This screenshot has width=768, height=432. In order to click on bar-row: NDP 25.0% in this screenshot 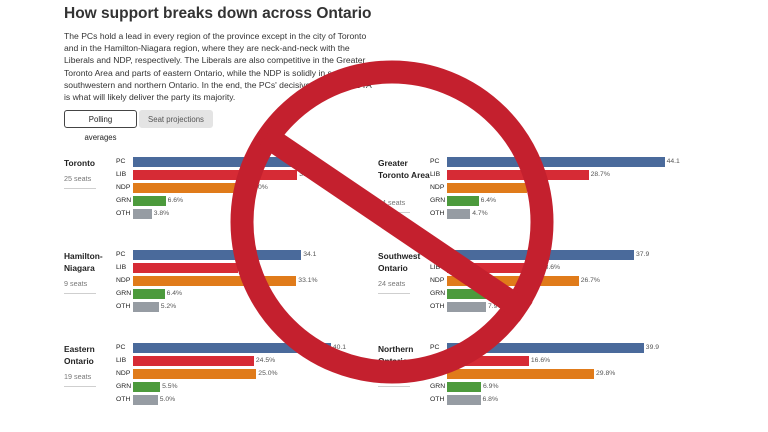, I will do `click(241, 374)`.